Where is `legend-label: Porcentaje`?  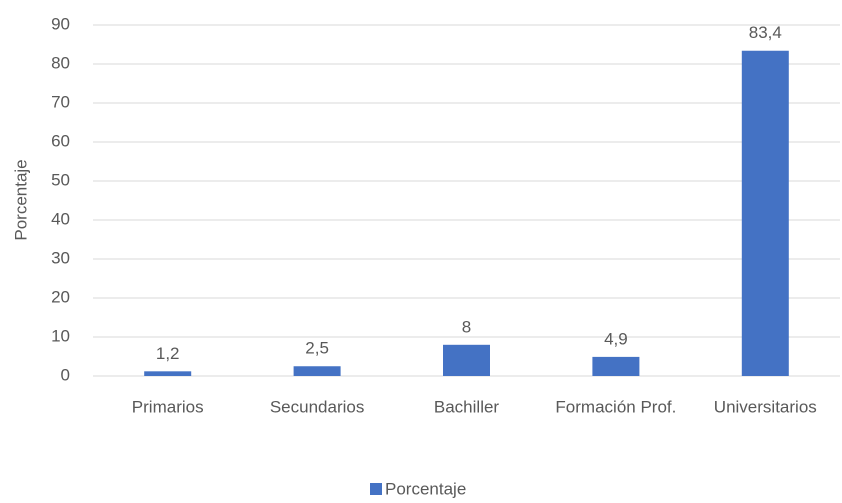
legend-label: Porcentaje is located at coordinates (425, 488).